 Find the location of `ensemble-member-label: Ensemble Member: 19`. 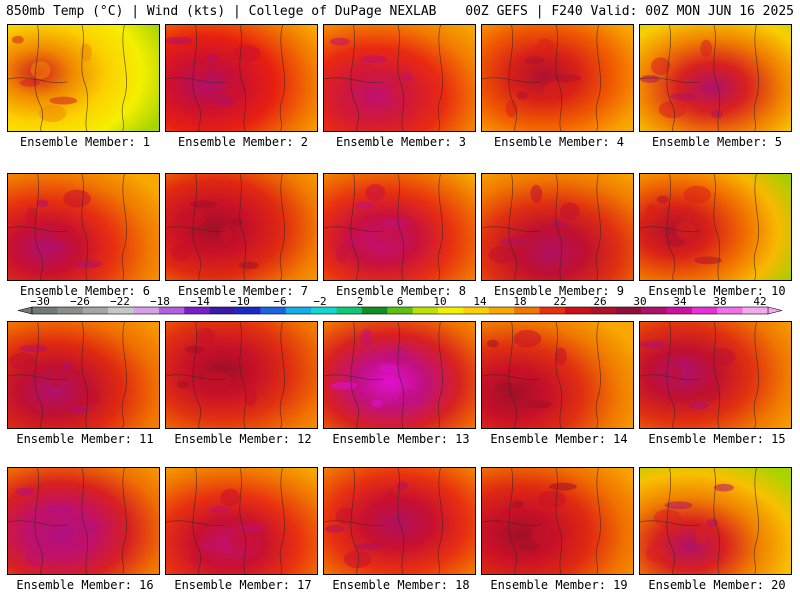

ensemble-member-label: Ensemble Member: 19 is located at coordinates (559, 585).